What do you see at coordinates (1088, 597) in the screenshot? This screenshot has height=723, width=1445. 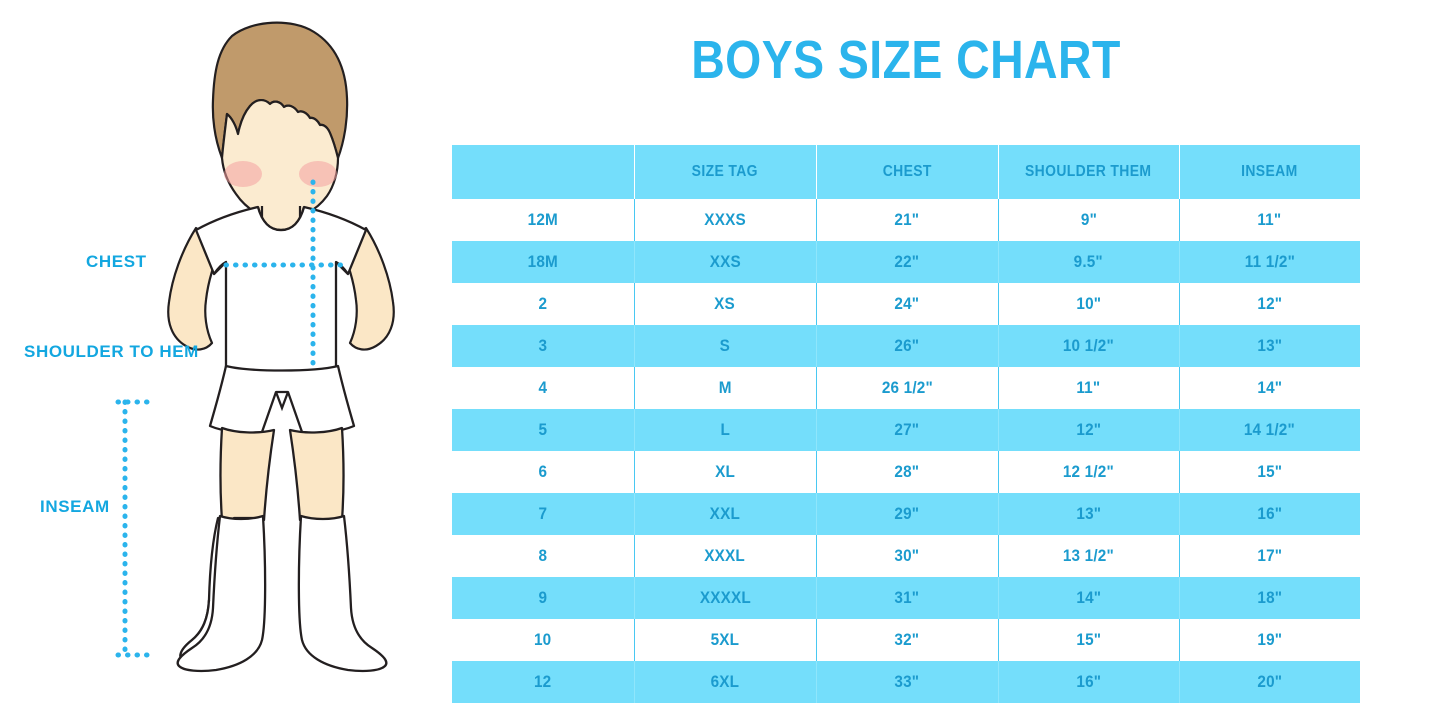 I see `cell-shoulder-value: 14"` at bounding box center [1088, 597].